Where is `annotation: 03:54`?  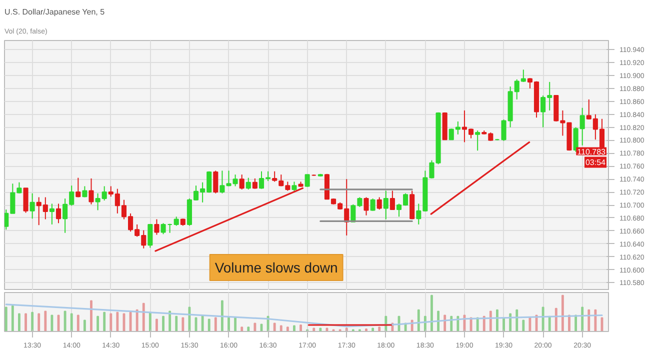
annotation: 03:54 is located at coordinates (595, 162).